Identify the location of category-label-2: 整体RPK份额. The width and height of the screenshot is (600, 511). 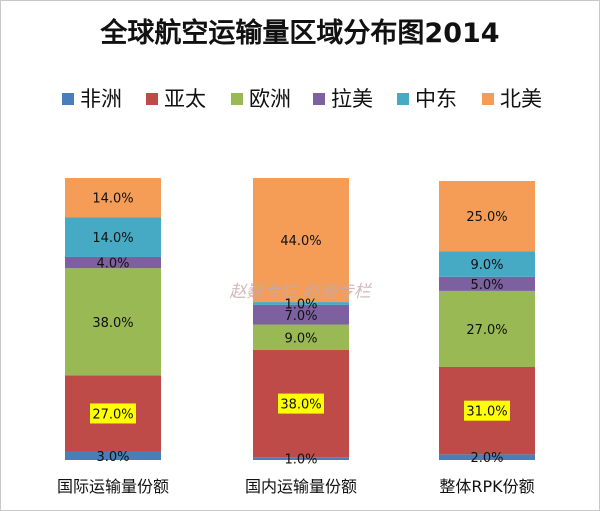
(486, 486).